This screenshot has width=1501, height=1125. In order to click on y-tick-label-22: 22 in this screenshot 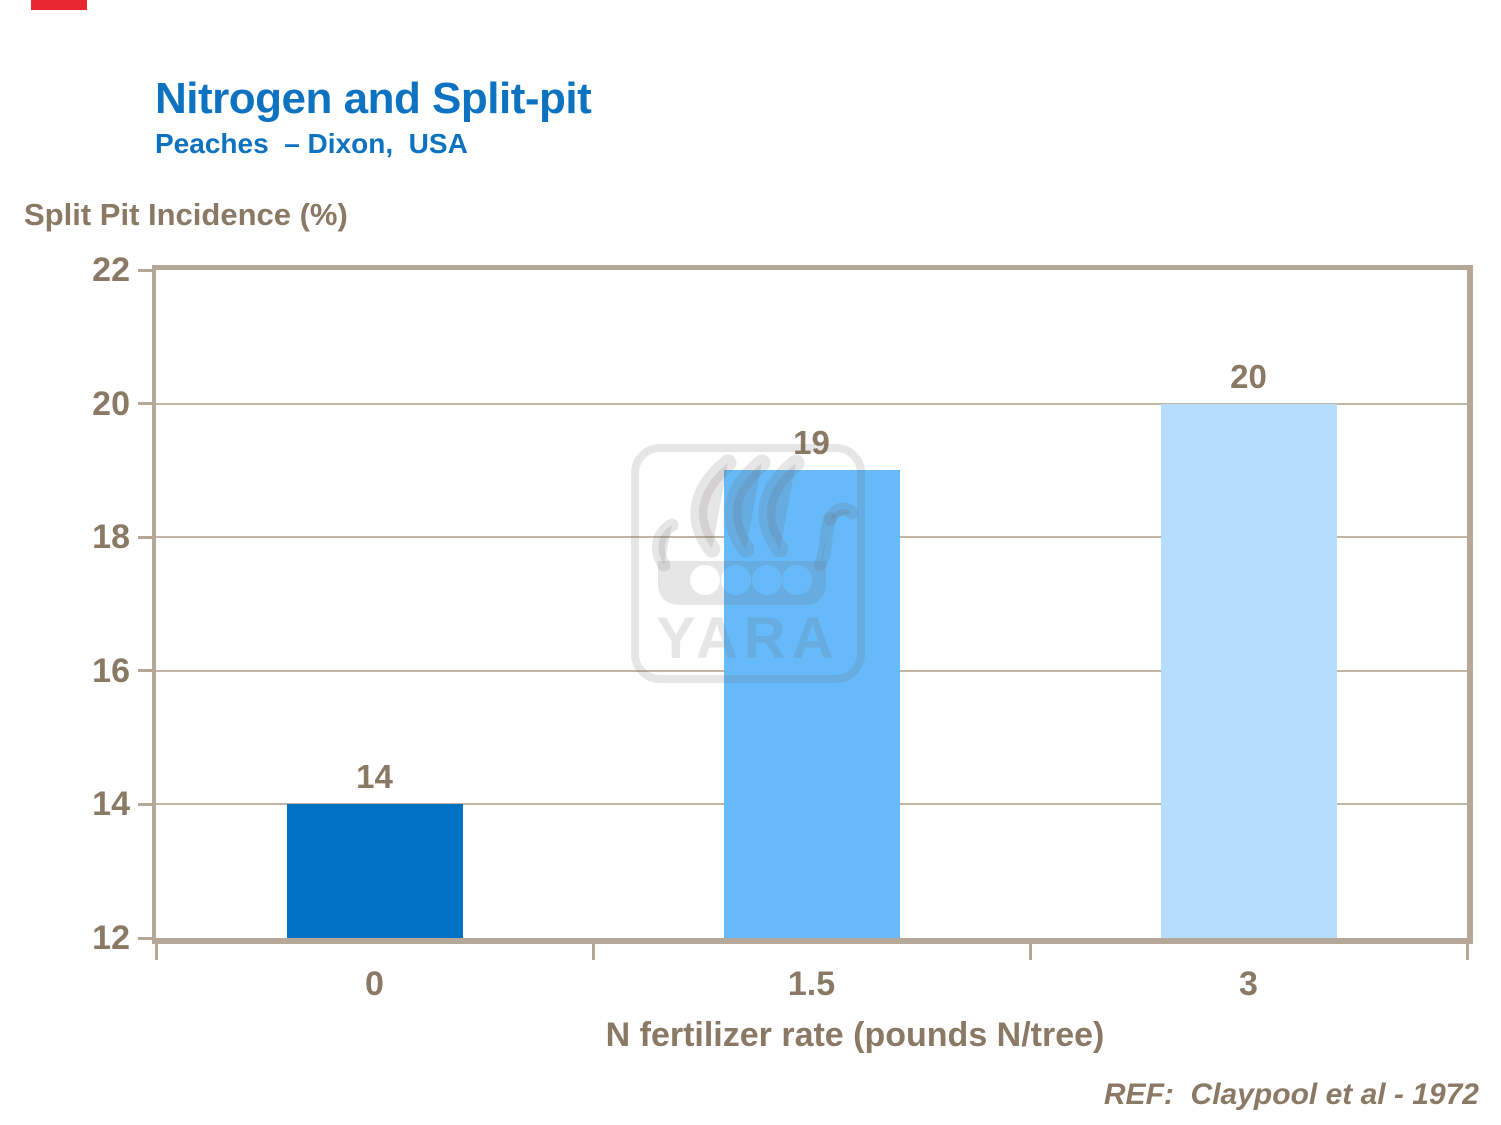, I will do `click(111, 270)`.